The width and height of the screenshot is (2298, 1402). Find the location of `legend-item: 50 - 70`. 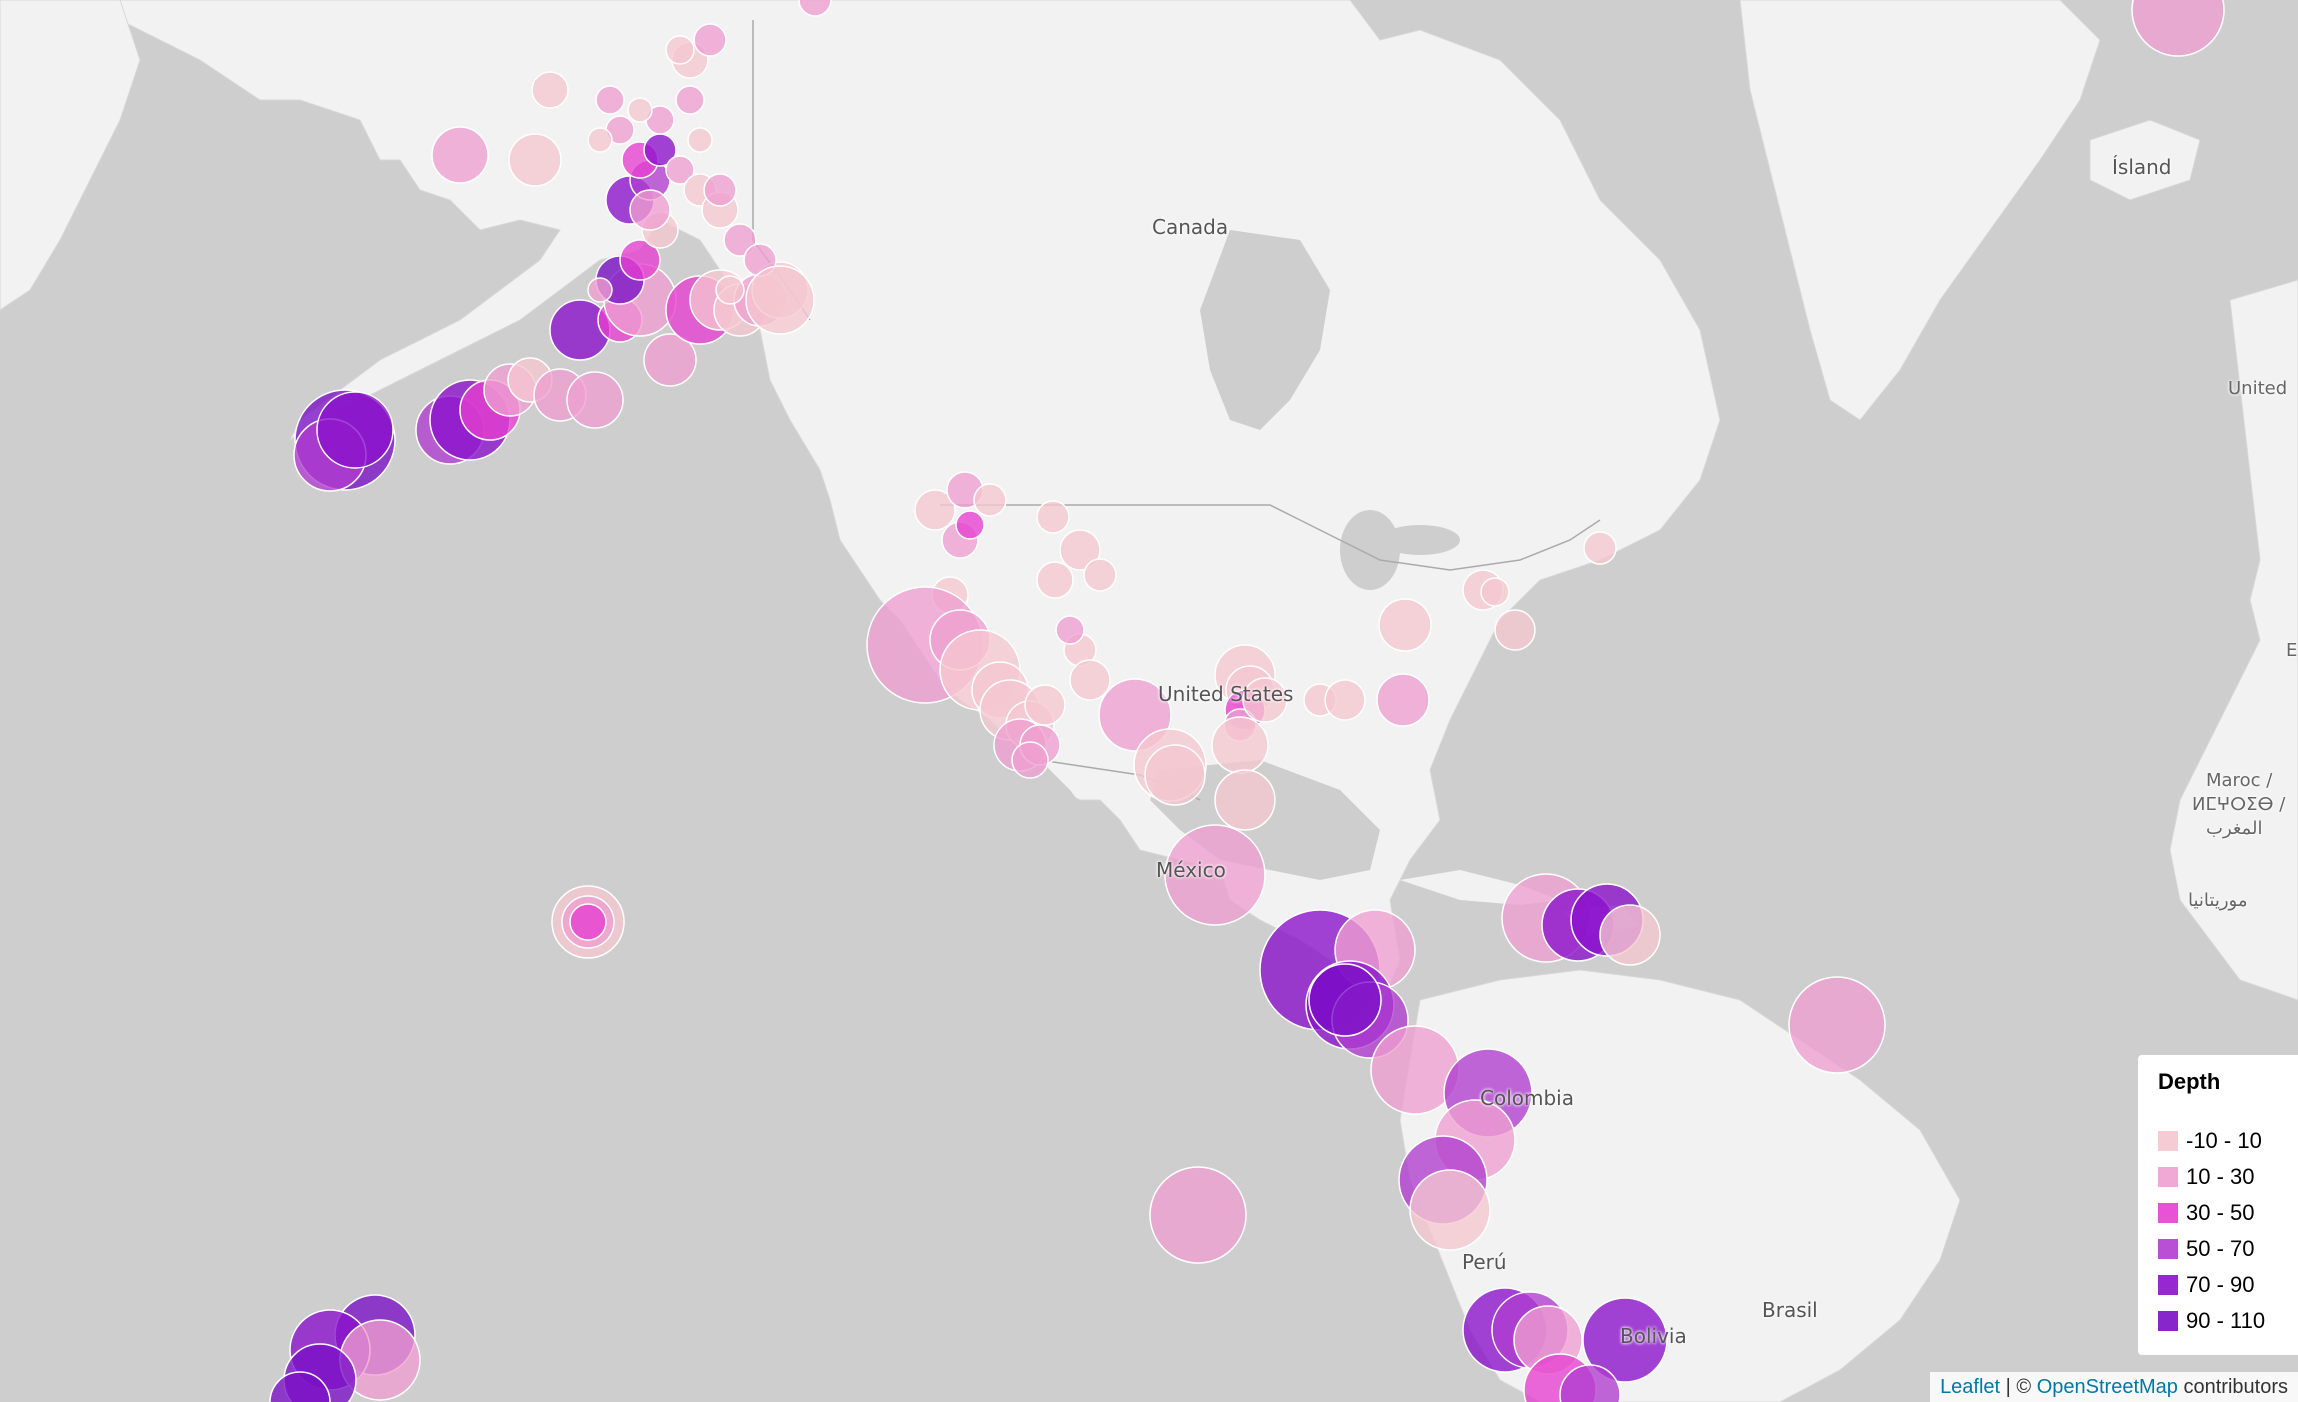

legend-item: 50 - 70 is located at coordinates (2221, 1249).